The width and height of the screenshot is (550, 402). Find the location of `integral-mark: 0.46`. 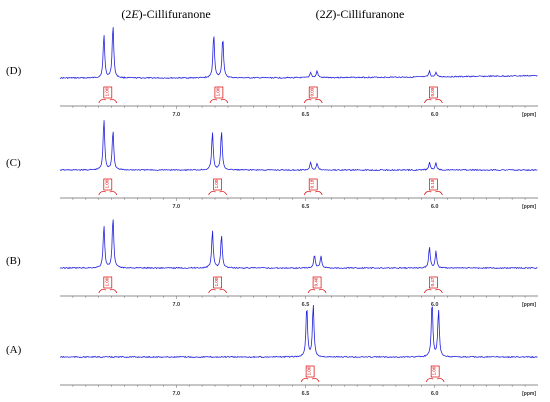

integral-mark: 0.46 is located at coordinates (317, 285).